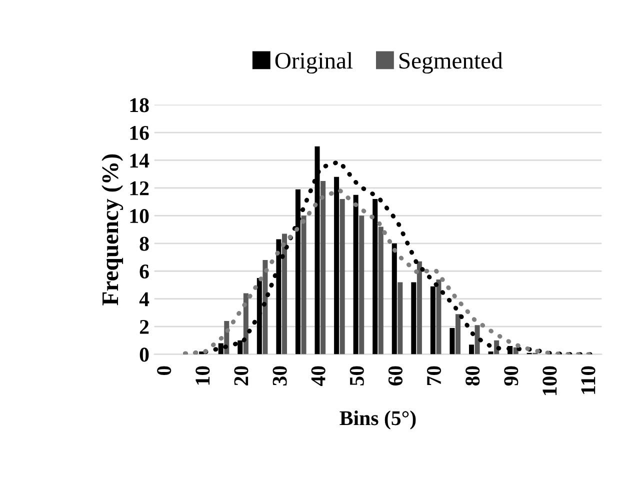 The height and width of the screenshot is (499, 630). What do you see at coordinates (279, 376) in the screenshot?
I see `x-tick-label: 30` at bounding box center [279, 376].